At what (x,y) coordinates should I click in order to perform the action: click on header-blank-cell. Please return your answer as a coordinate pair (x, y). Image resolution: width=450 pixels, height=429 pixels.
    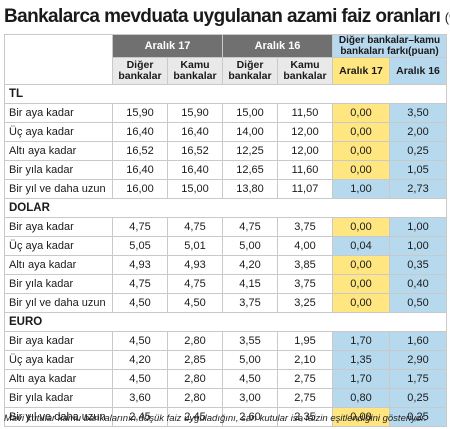
    Looking at the image, I should click on (58, 59).